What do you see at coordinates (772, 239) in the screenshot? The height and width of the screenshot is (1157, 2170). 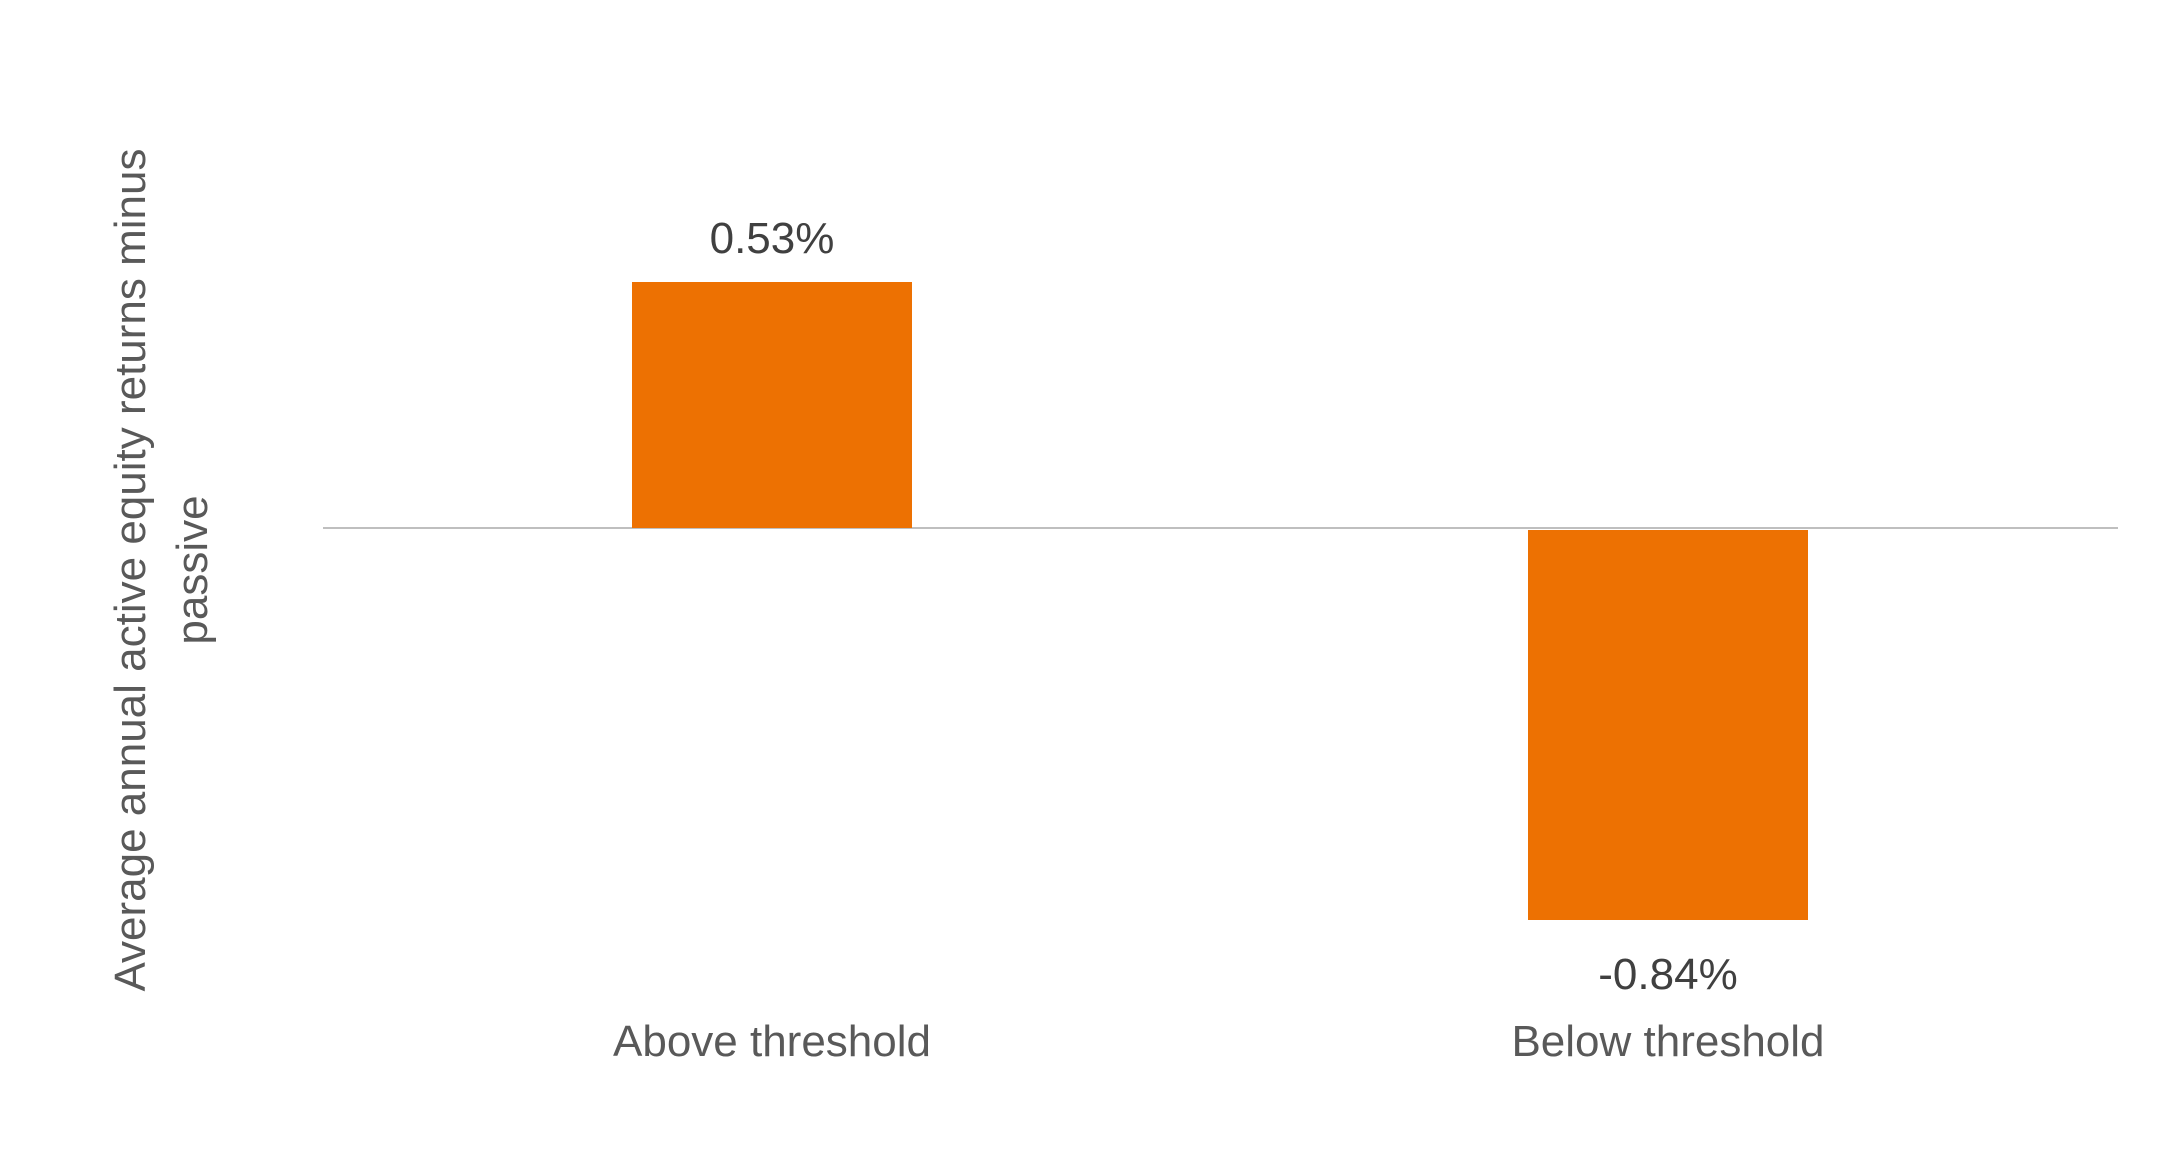 I see `value-label-above-threshold: 0.53%` at bounding box center [772, 239].